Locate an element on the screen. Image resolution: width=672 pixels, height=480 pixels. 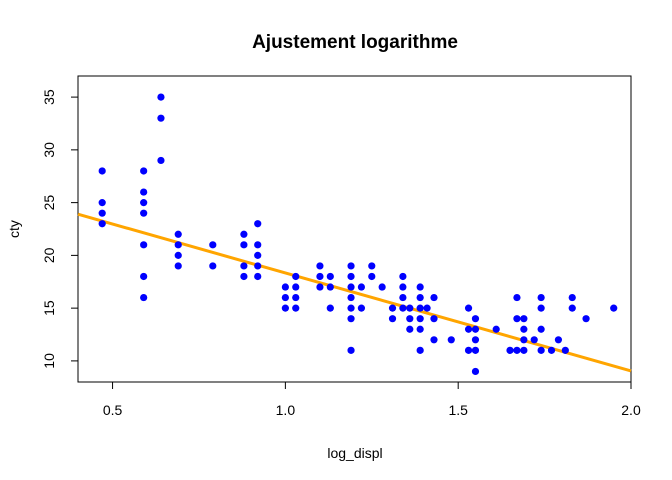
y-tick-label: 25 is located at coordinates (49, 203).